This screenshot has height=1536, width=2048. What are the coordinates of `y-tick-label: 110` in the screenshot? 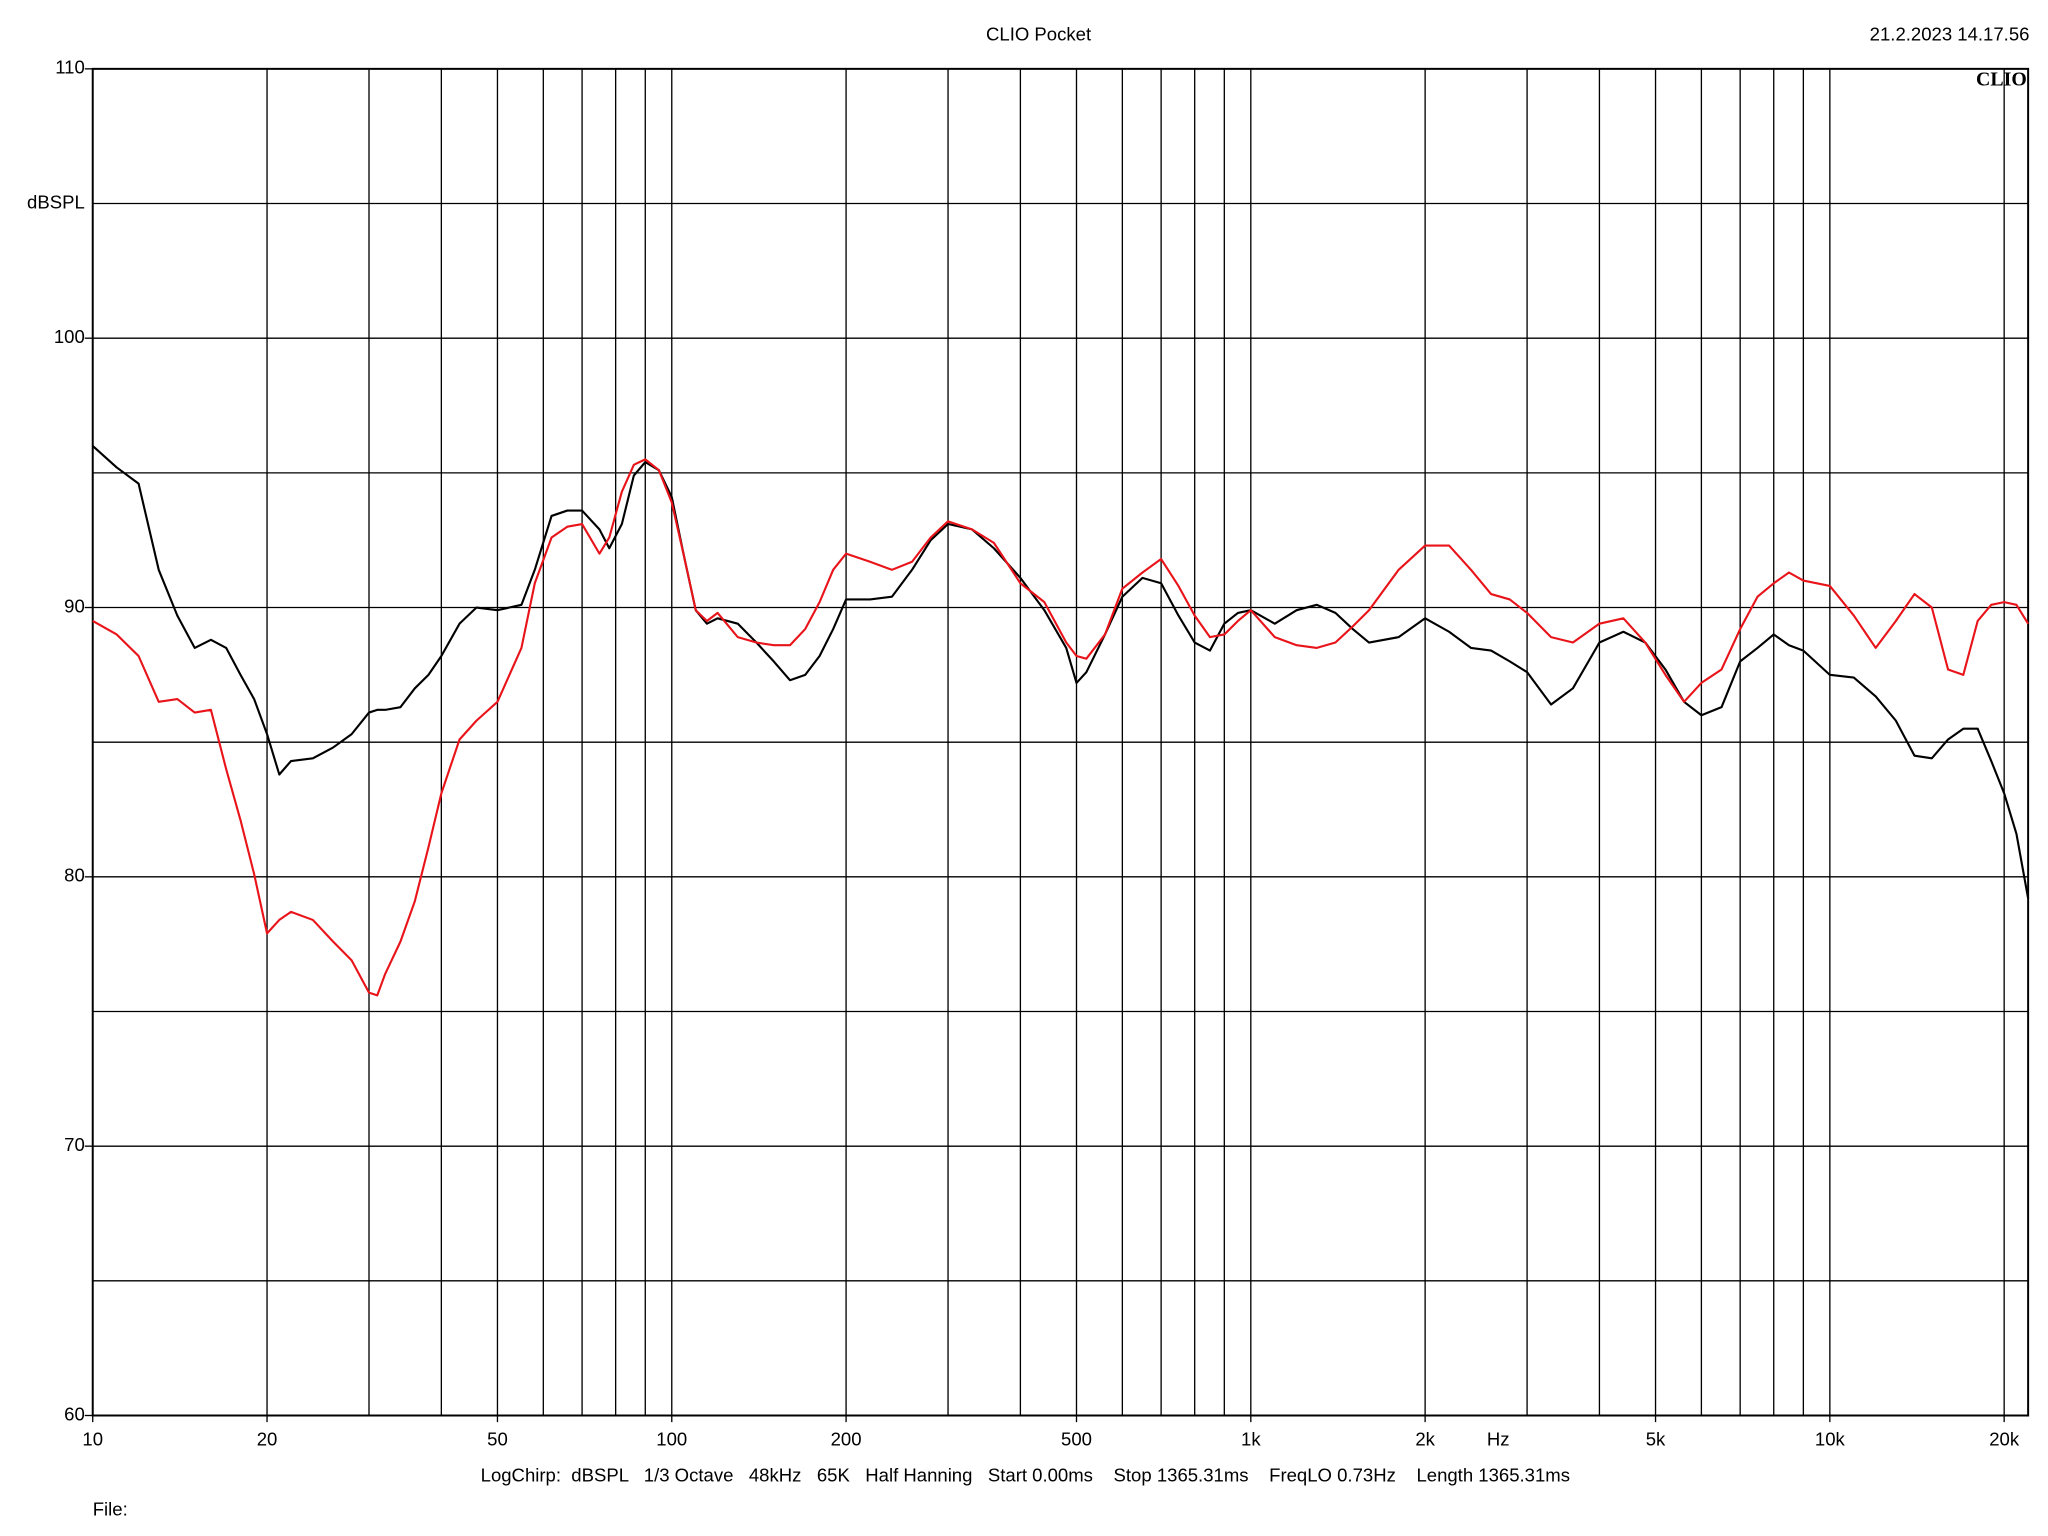 It's located at (70, 67).